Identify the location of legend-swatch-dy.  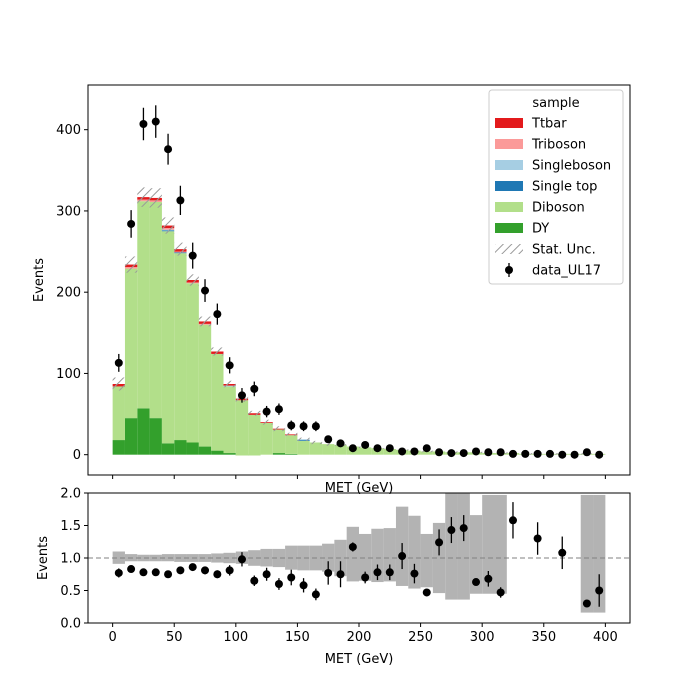
(509, 228).